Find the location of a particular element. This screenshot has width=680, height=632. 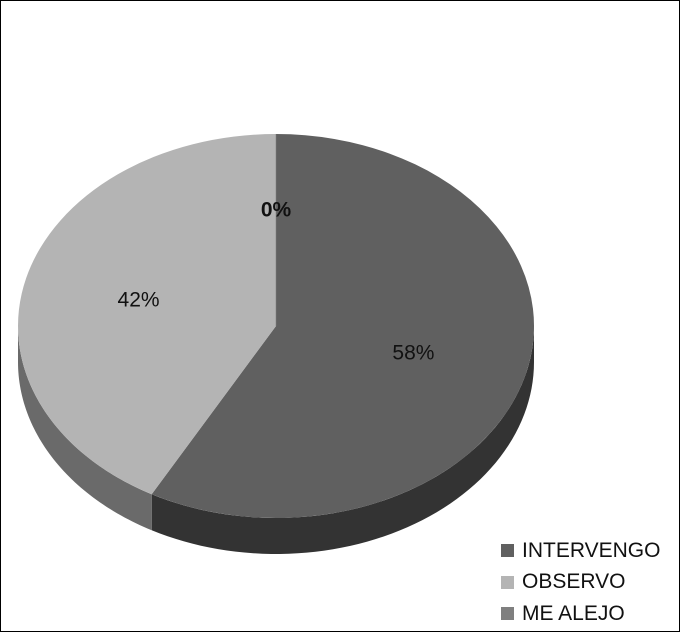

legend-item-intervengo: INTERVENGO is located at coordinates (580, 551).